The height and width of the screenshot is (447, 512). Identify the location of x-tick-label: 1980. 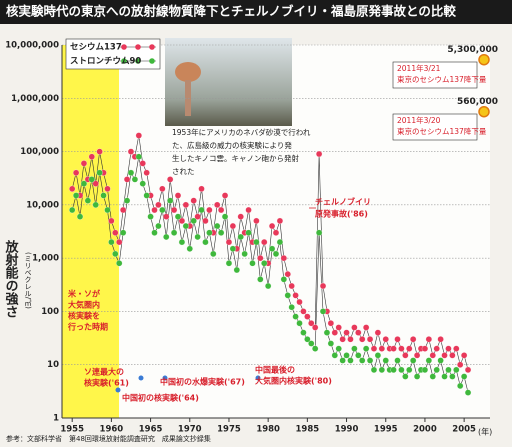
(268, 430).